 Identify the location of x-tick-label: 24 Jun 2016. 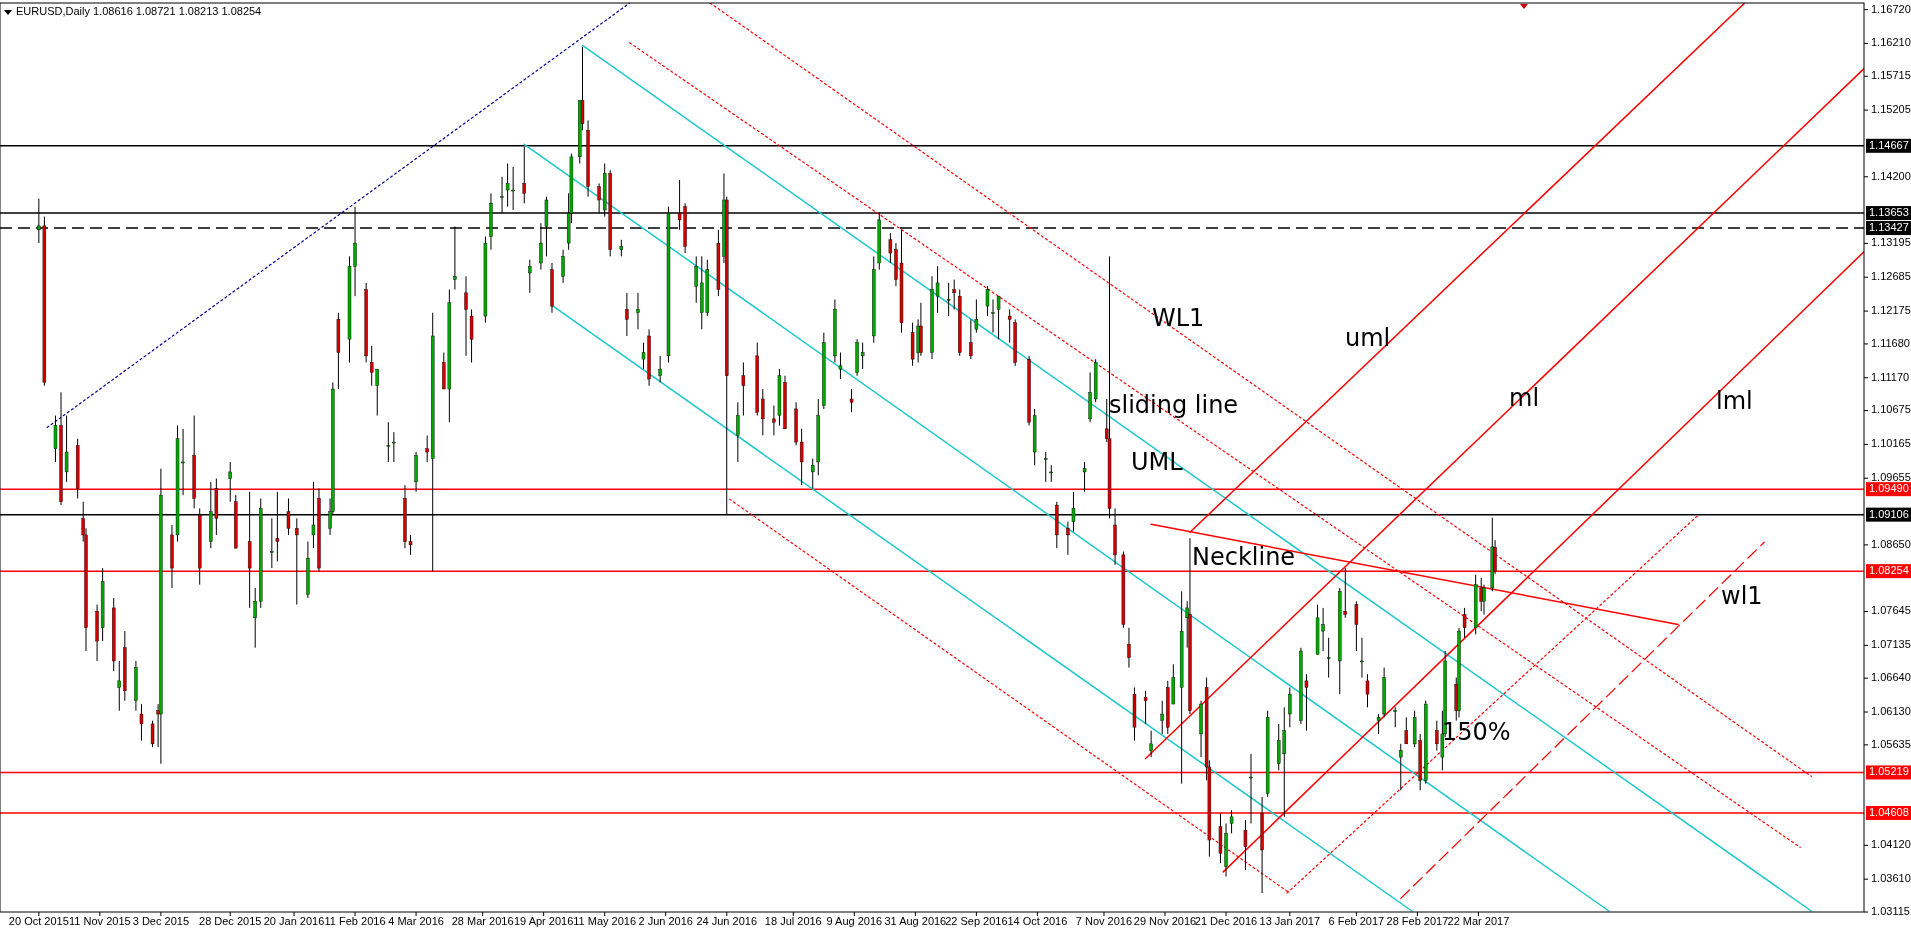
(727, 921).